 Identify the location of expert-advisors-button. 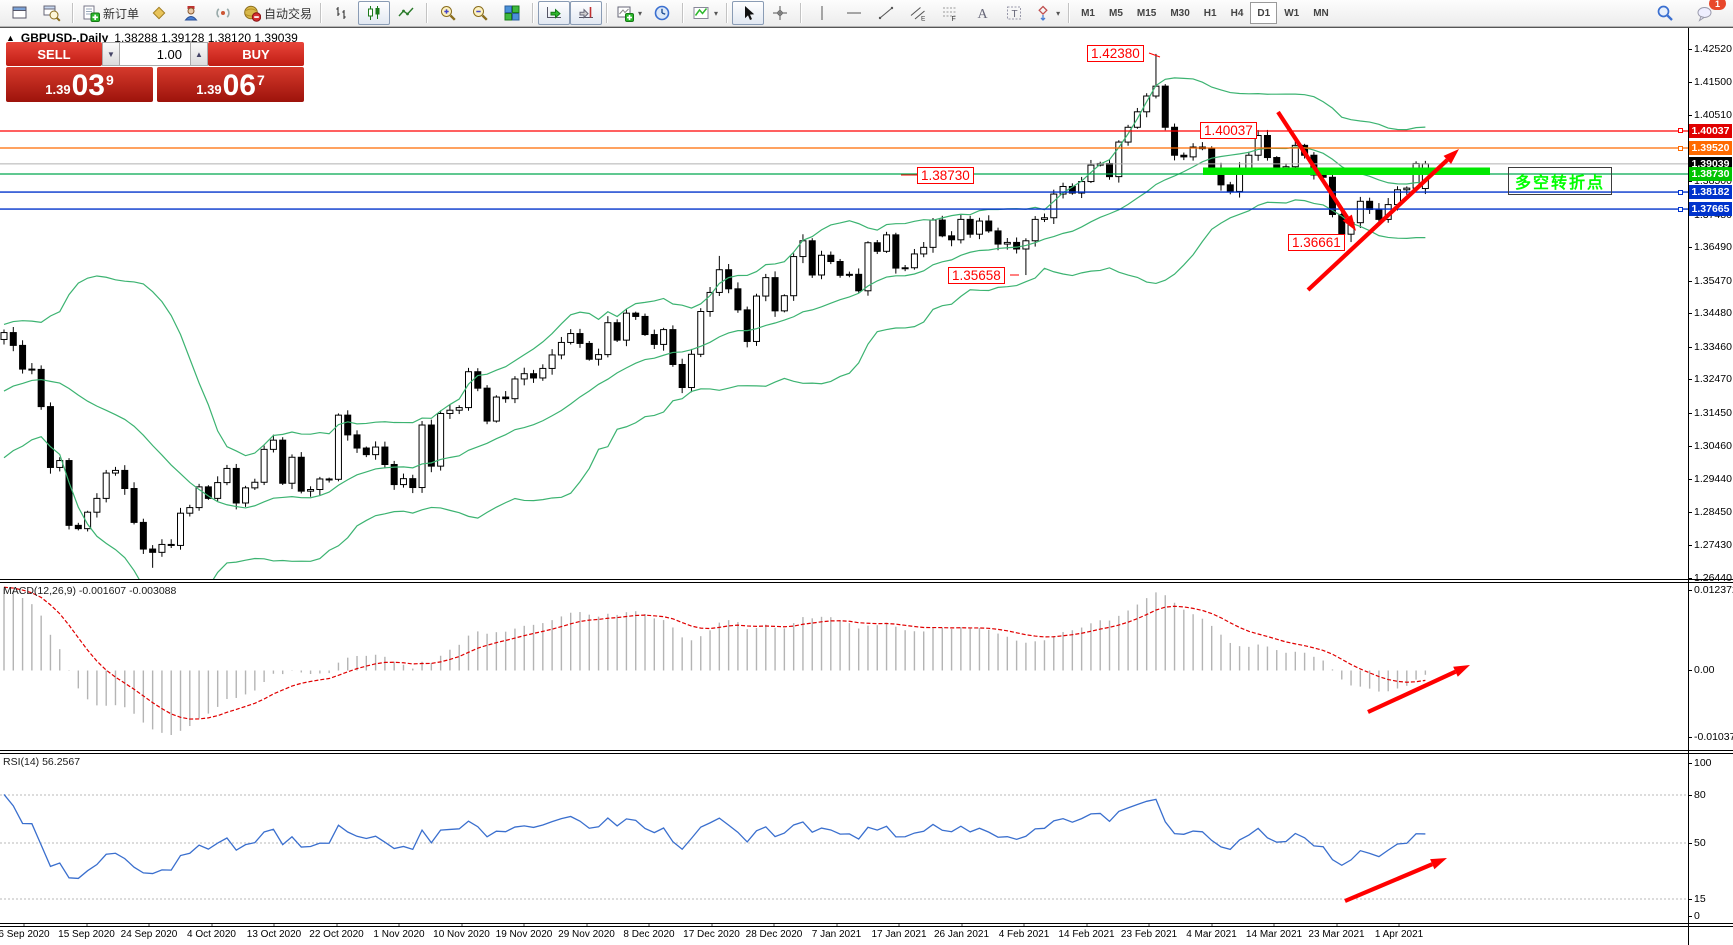
(191, 13).